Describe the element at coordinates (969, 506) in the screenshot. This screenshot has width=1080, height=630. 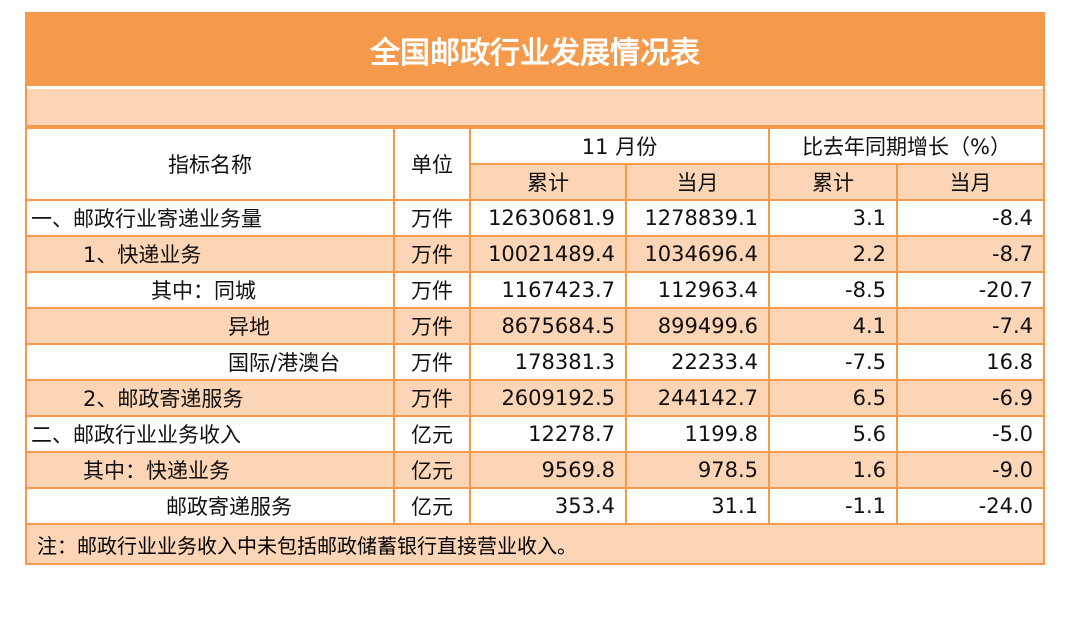
I see `cell-growth-current: -24.0` at that location.